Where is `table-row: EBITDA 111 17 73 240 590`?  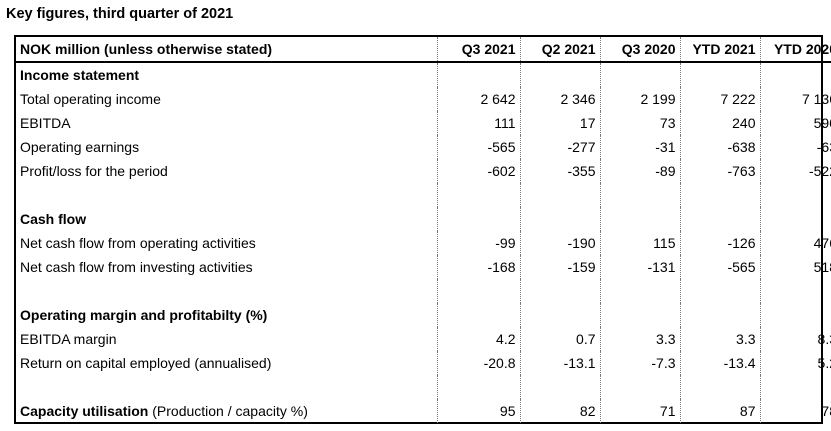 table-row: EBITDA 111 17 73 240 590 is located at coordinates (423, 123).